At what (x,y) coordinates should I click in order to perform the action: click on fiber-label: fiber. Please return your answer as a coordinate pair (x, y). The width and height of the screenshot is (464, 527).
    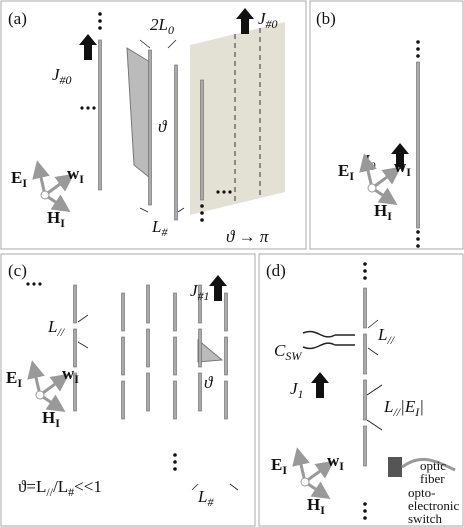
    Looking at the image, I should click on (432, 478).